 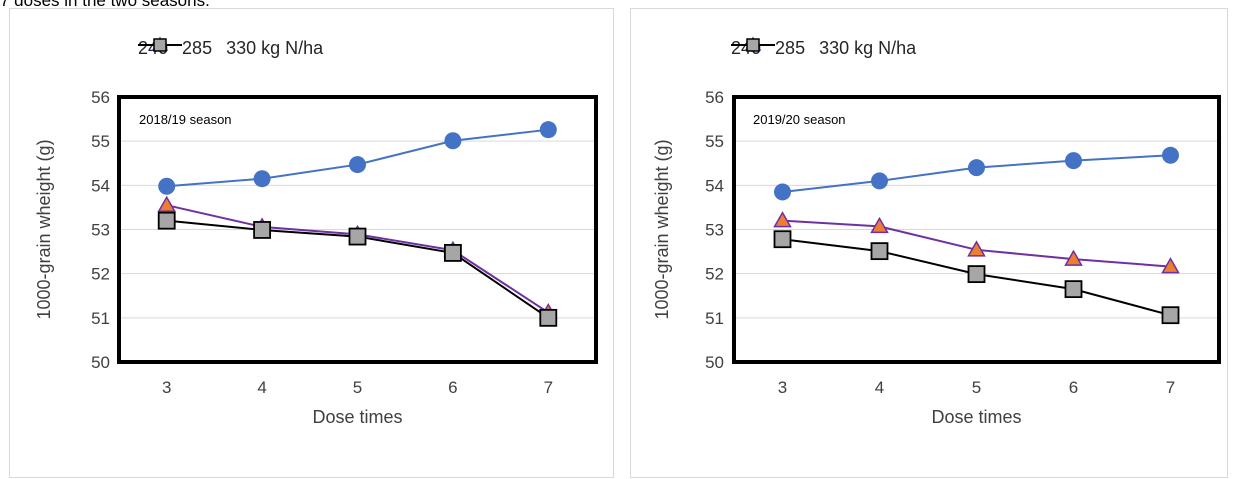 What do you see at coordinates (799, 119) in the screenshot?
I see `season-annotation: 2019/20 season` at bounding box center [799, 119].